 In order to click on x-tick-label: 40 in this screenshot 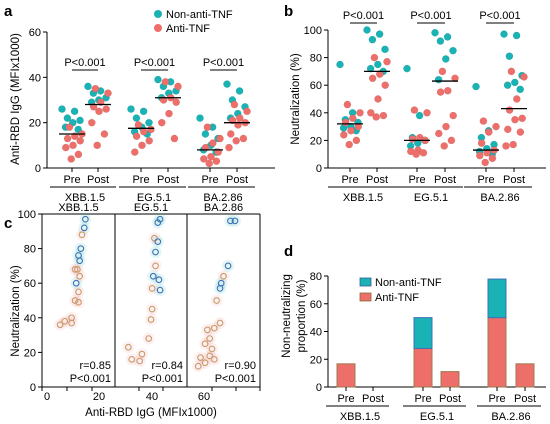, I will do `click(152, 397)`.